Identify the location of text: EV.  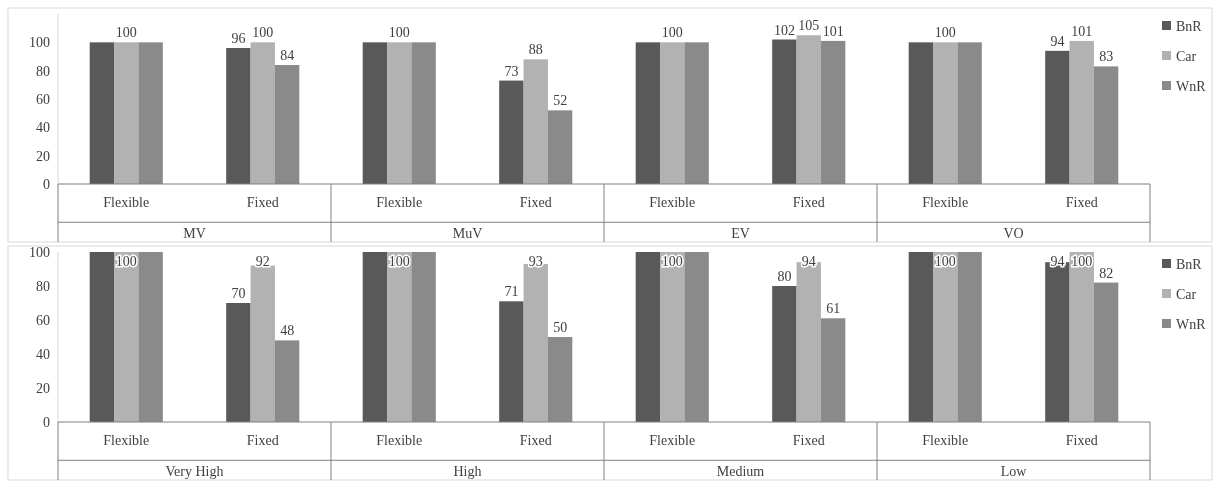
(740, 233).